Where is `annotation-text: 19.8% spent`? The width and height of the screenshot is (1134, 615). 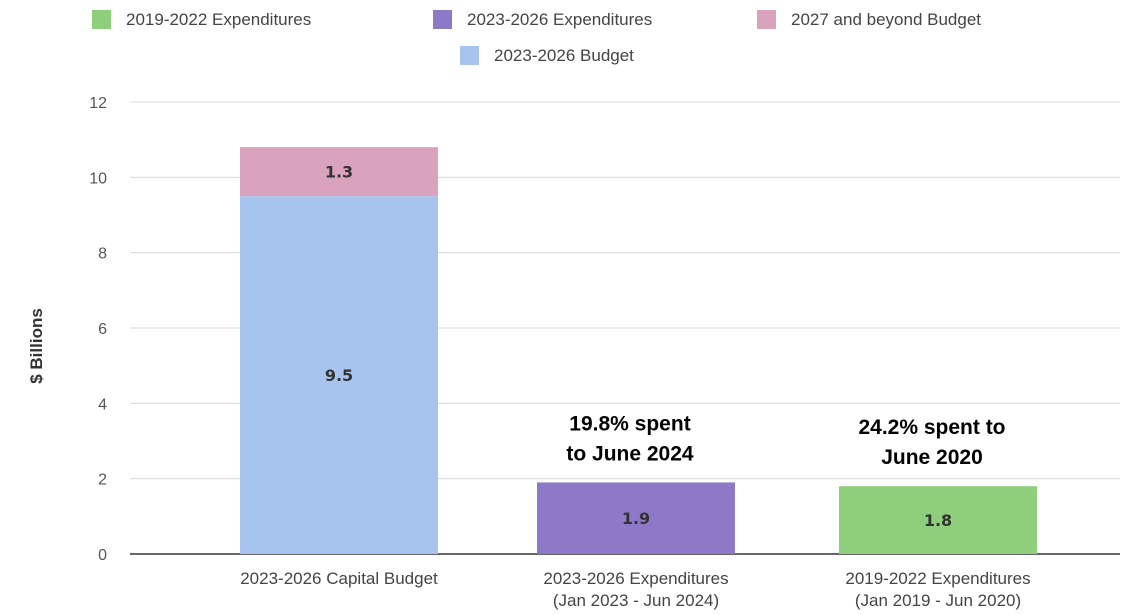 annotation-text: 19.8% spent is located at coordinates (629, 423).